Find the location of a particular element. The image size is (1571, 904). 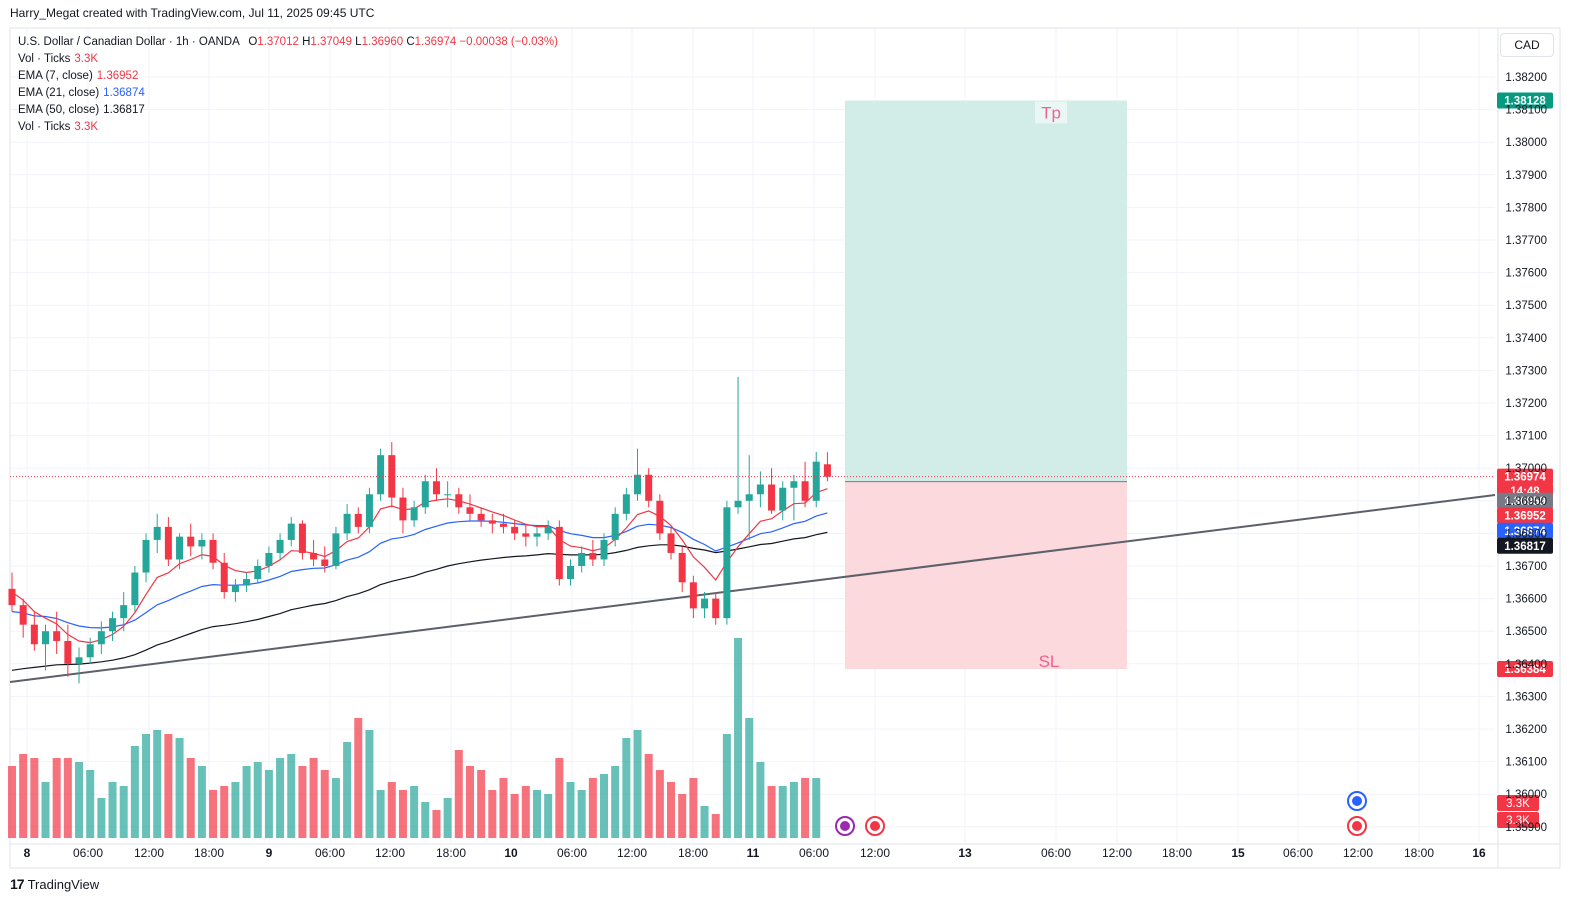

price-tick: 1.36300 is located at coordinates (1526, 697).